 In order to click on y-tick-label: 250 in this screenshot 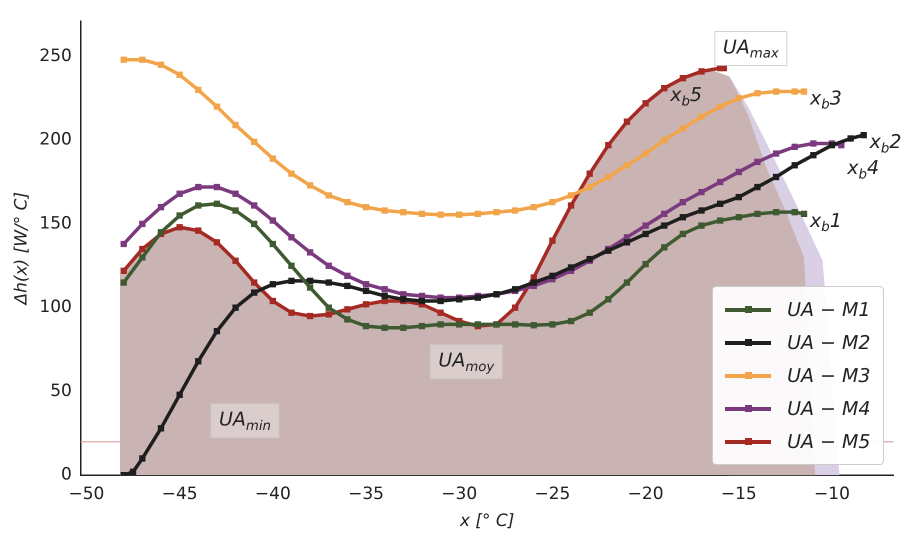, I will do `click(55, 56)`.